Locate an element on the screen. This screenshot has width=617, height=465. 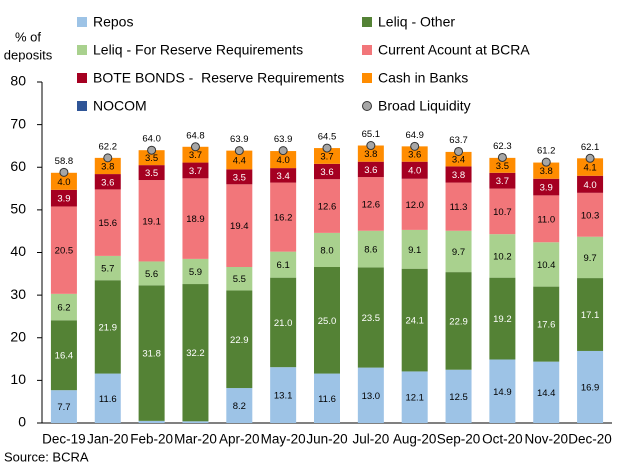
data-label: 3.6 is located at coordinates (370, 170).